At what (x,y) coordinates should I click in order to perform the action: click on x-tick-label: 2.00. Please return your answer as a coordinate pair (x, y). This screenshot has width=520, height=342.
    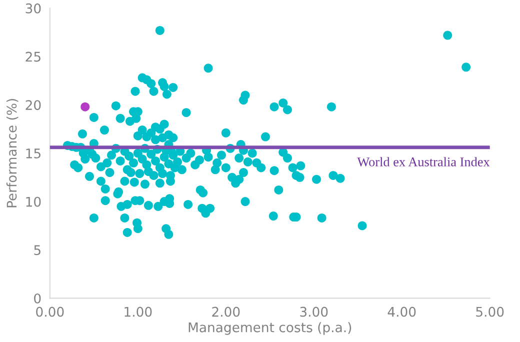
    Looking at the image, I should click on (226, 311).